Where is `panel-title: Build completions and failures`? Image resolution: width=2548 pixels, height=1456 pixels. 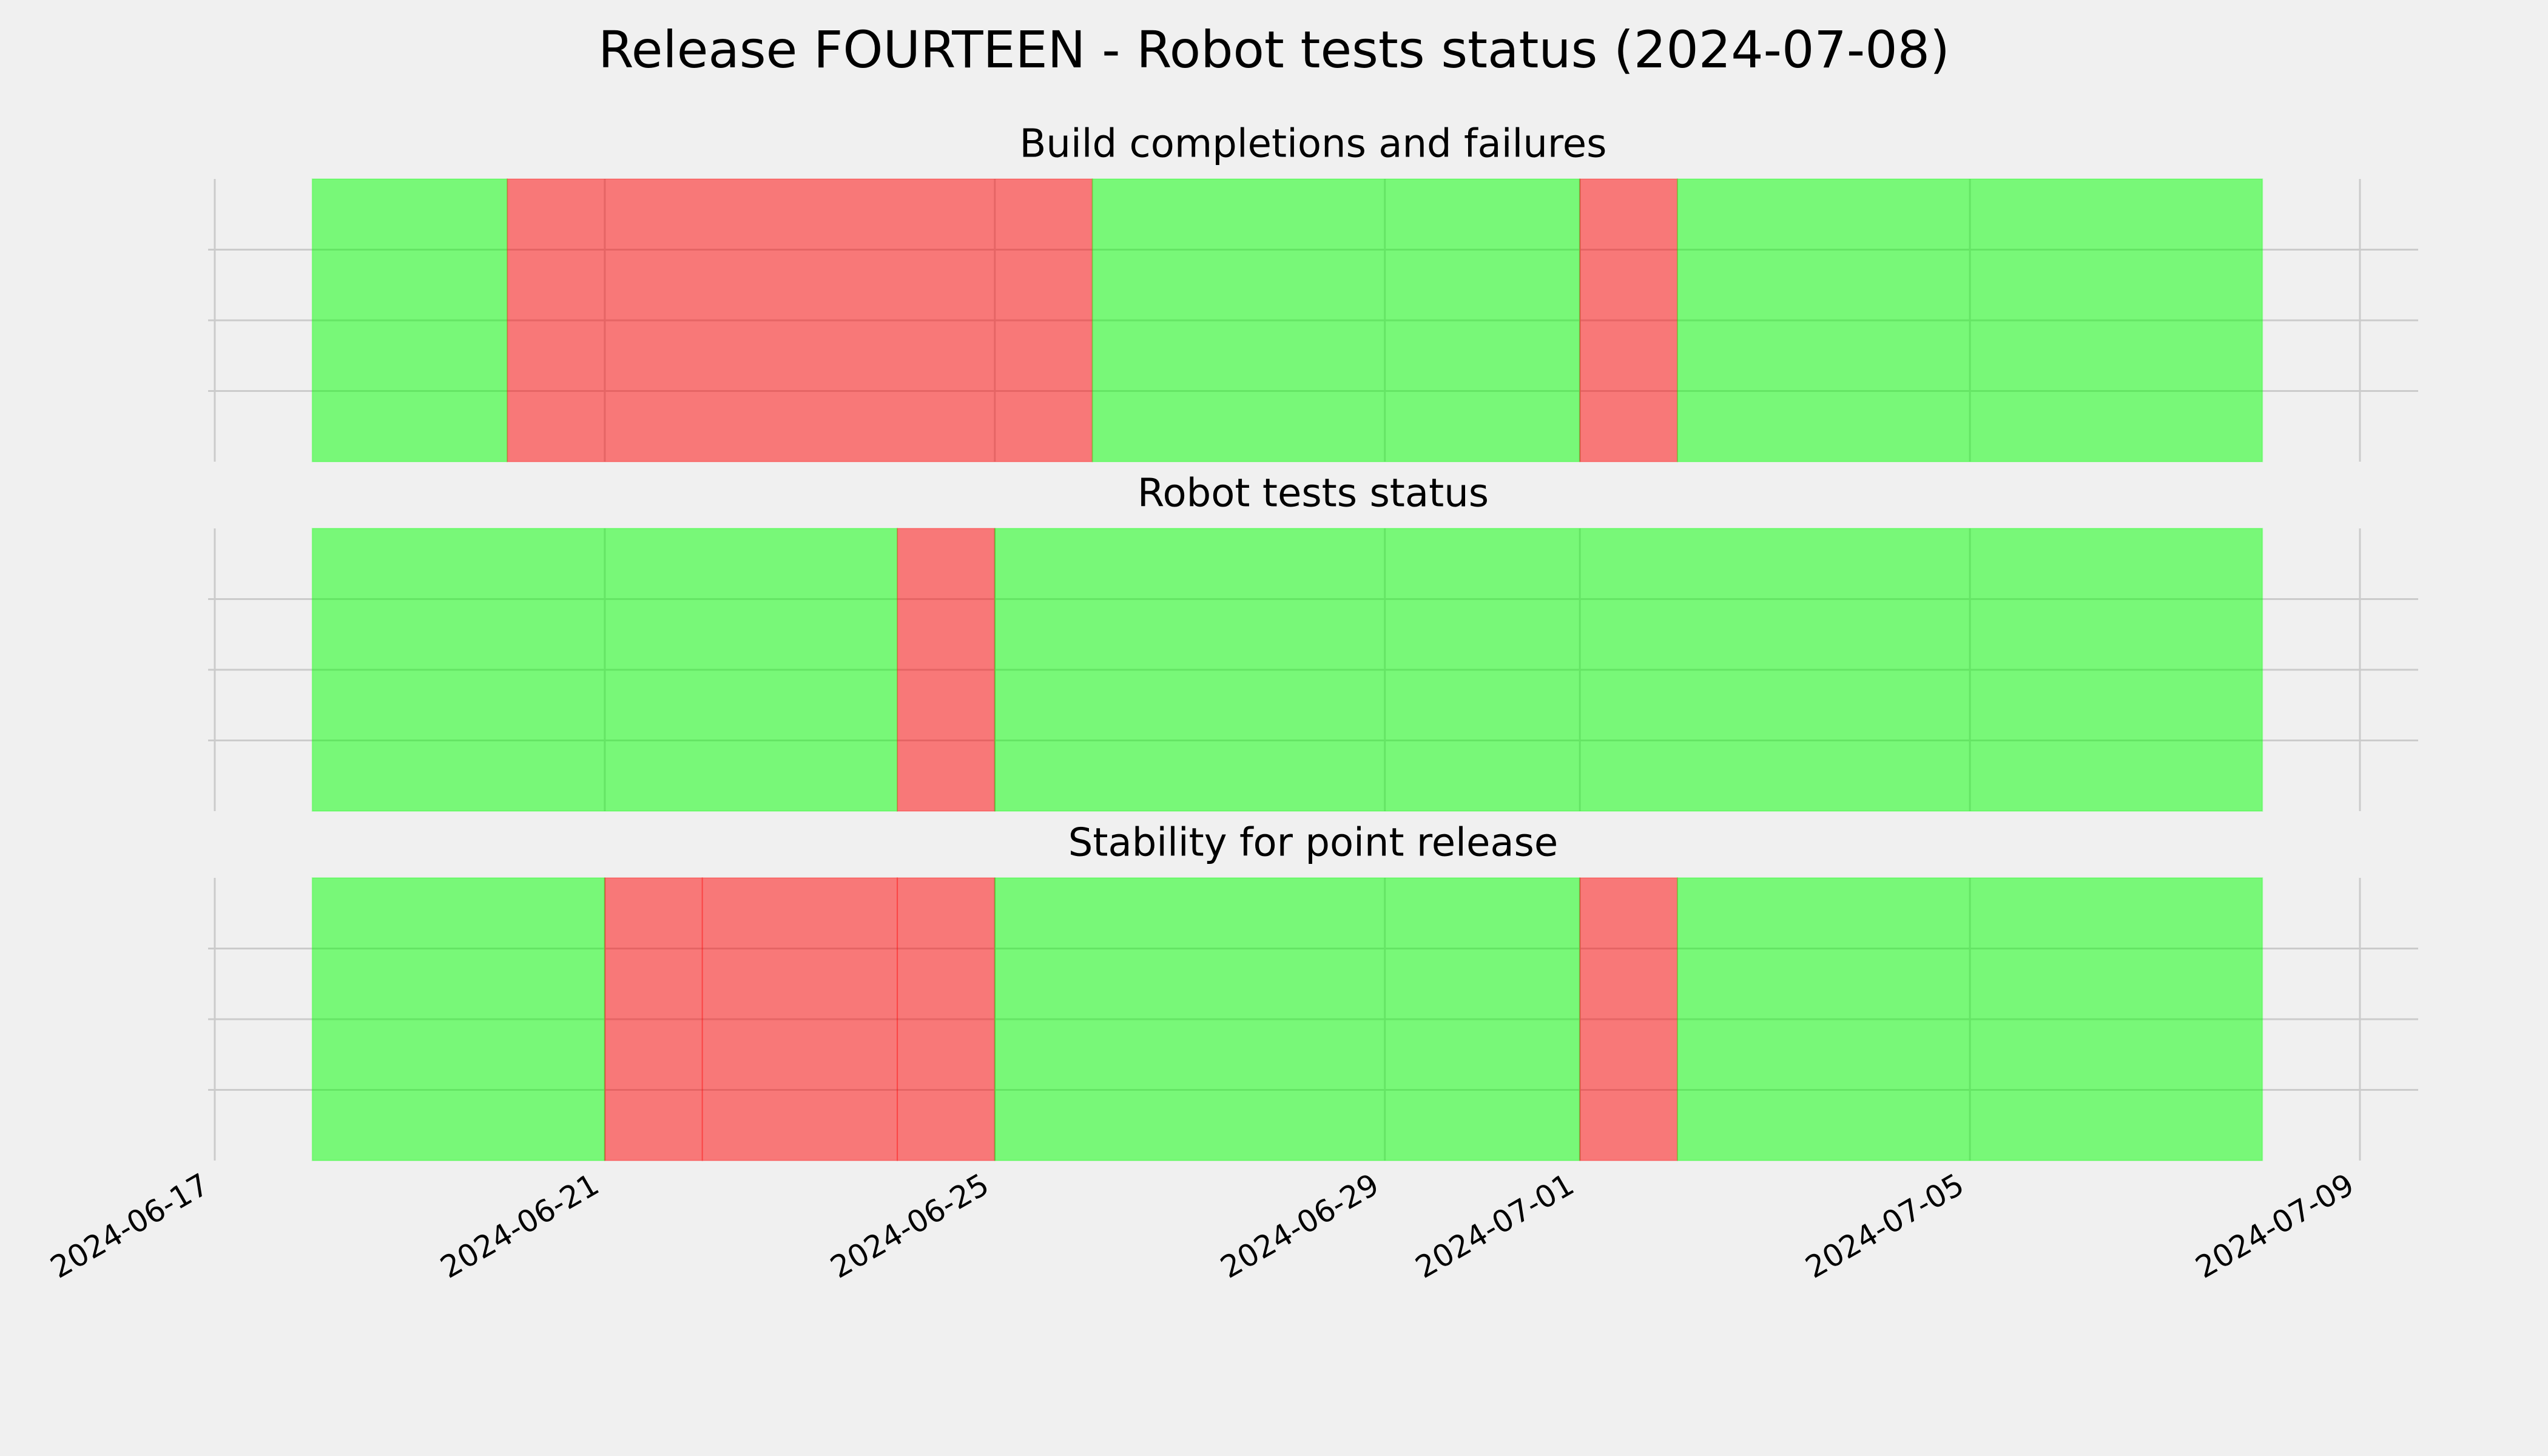
panel-title: Build completions and failures is located at coordinates (1313, 144).